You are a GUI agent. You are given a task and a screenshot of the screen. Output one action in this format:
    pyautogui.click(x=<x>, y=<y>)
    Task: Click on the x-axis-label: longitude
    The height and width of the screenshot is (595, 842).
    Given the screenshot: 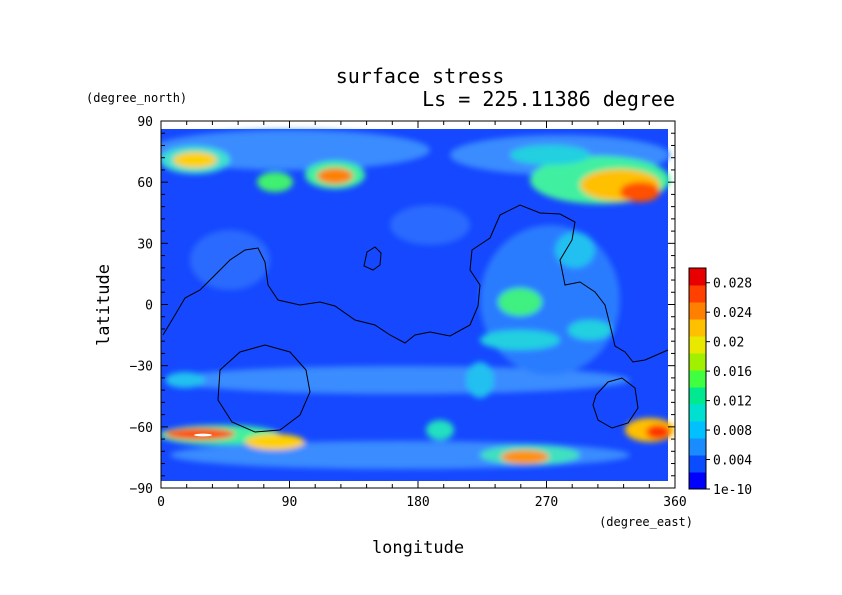 What is the action you would take?
    pyautogui.click(x=418, y=548)
    